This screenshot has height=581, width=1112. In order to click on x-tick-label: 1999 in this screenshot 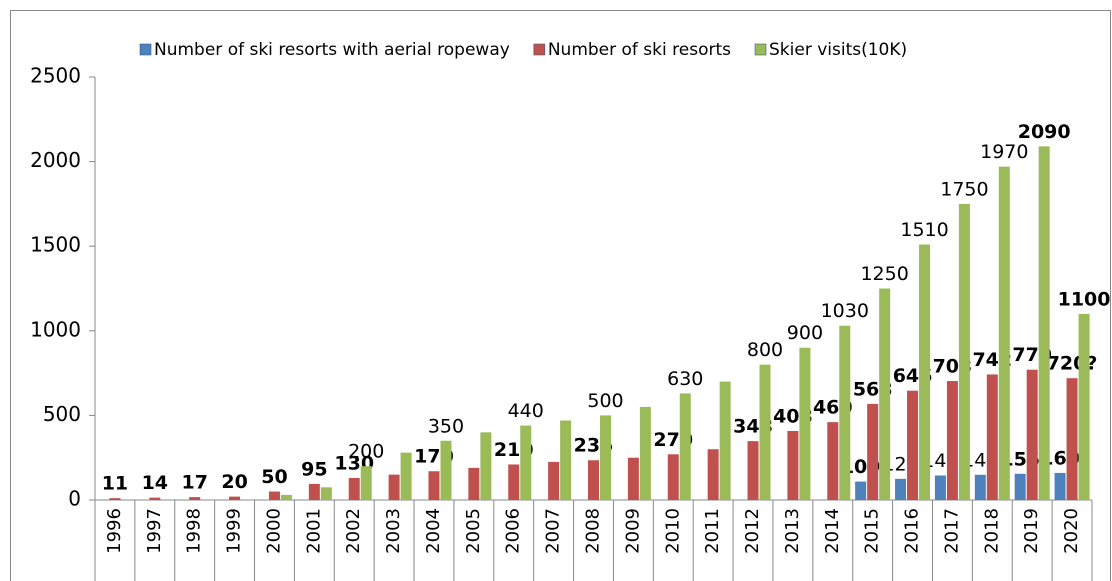, I will do `click(234, 531)`.